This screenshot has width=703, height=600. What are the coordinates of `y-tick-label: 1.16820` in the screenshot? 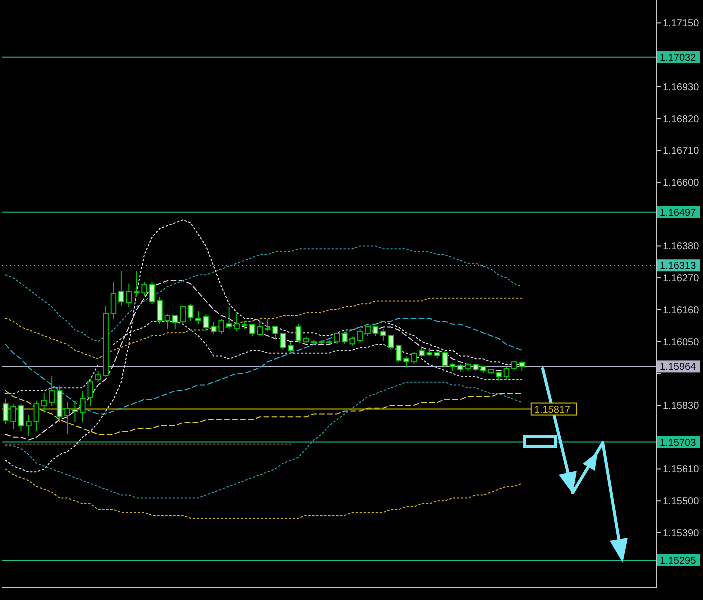 It's located at (681, 120).